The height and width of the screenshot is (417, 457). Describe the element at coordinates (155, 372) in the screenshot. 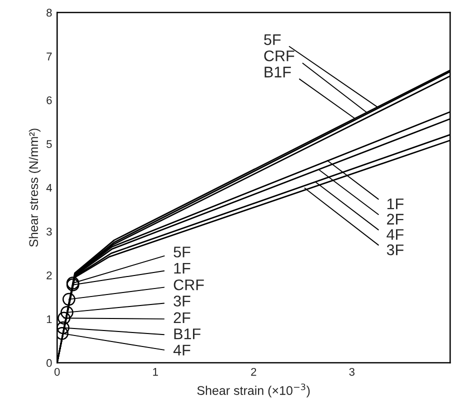

I see `x-tick-label: 1` at that location.